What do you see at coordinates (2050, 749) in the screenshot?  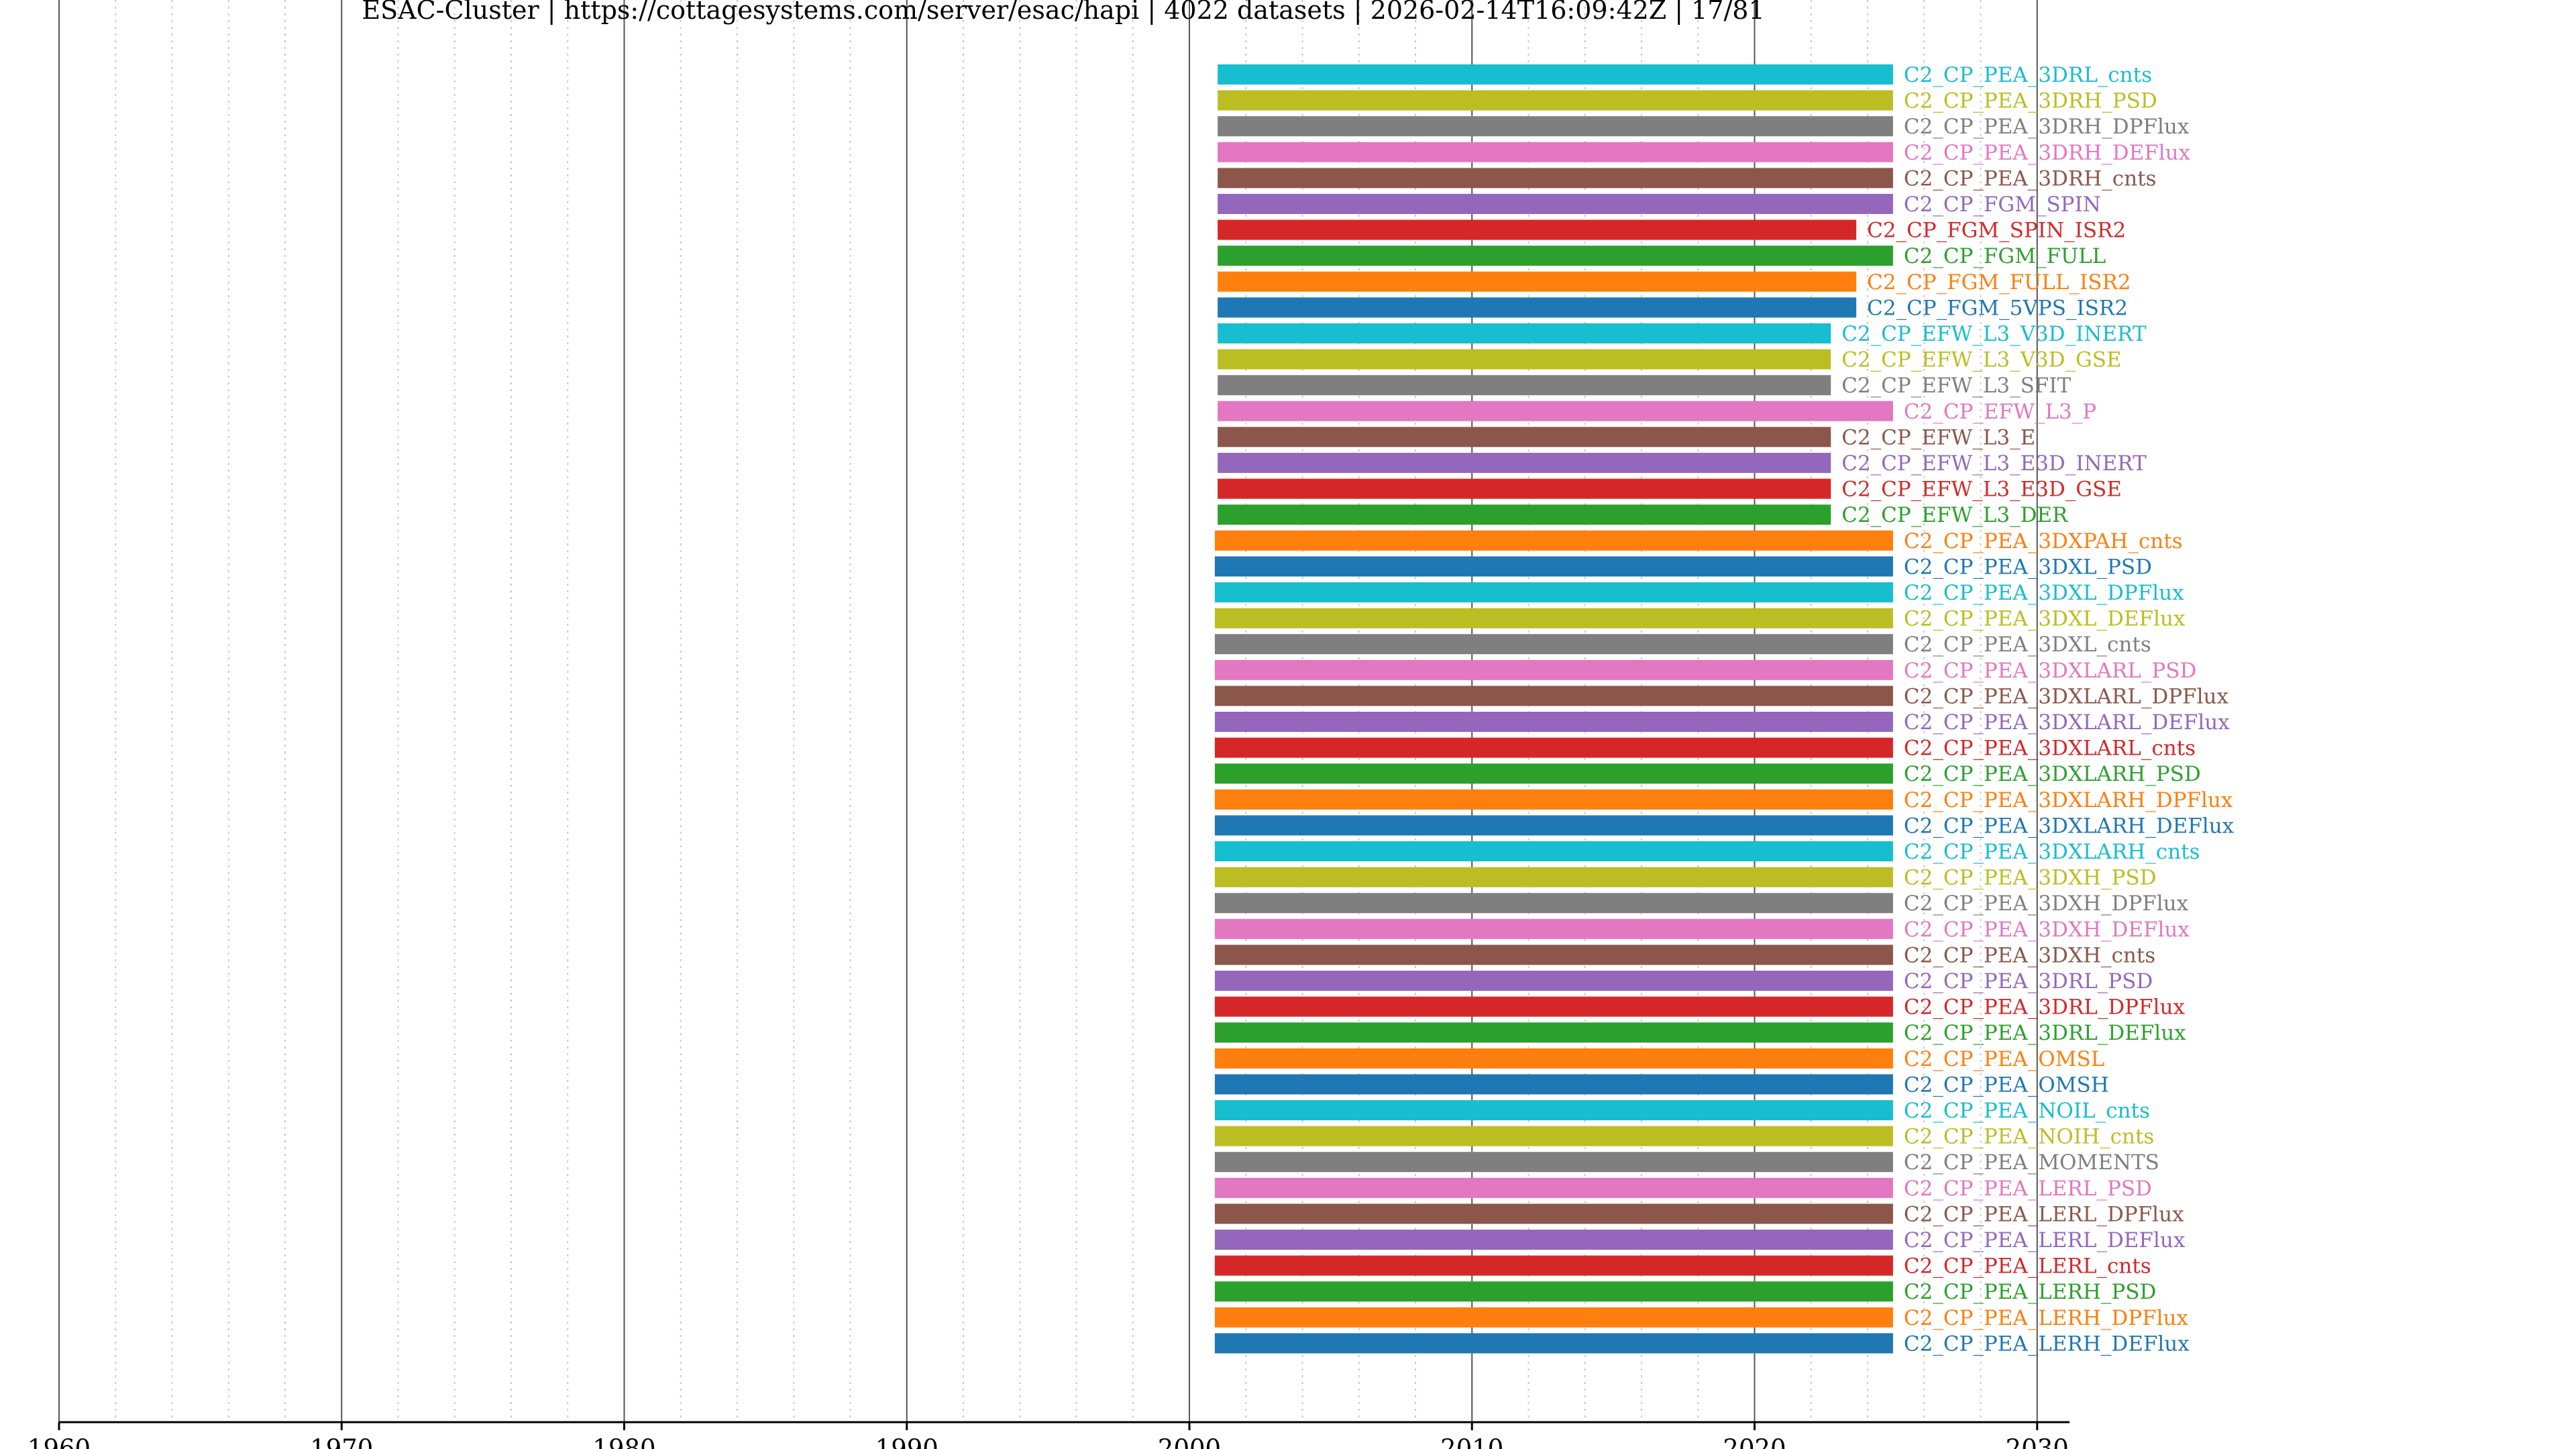 I see `dataset-label: C2_CP_PEA_3DXLARL_cnts` at bounding box center [2050, 749].